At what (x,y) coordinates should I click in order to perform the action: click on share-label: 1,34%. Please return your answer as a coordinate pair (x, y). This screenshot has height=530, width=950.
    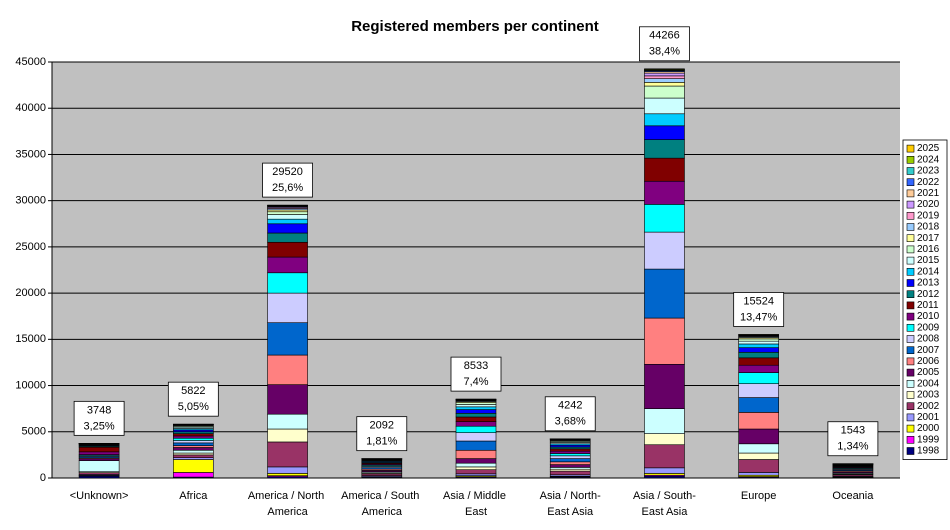
    Looking at the image, I should click on (852, 447).